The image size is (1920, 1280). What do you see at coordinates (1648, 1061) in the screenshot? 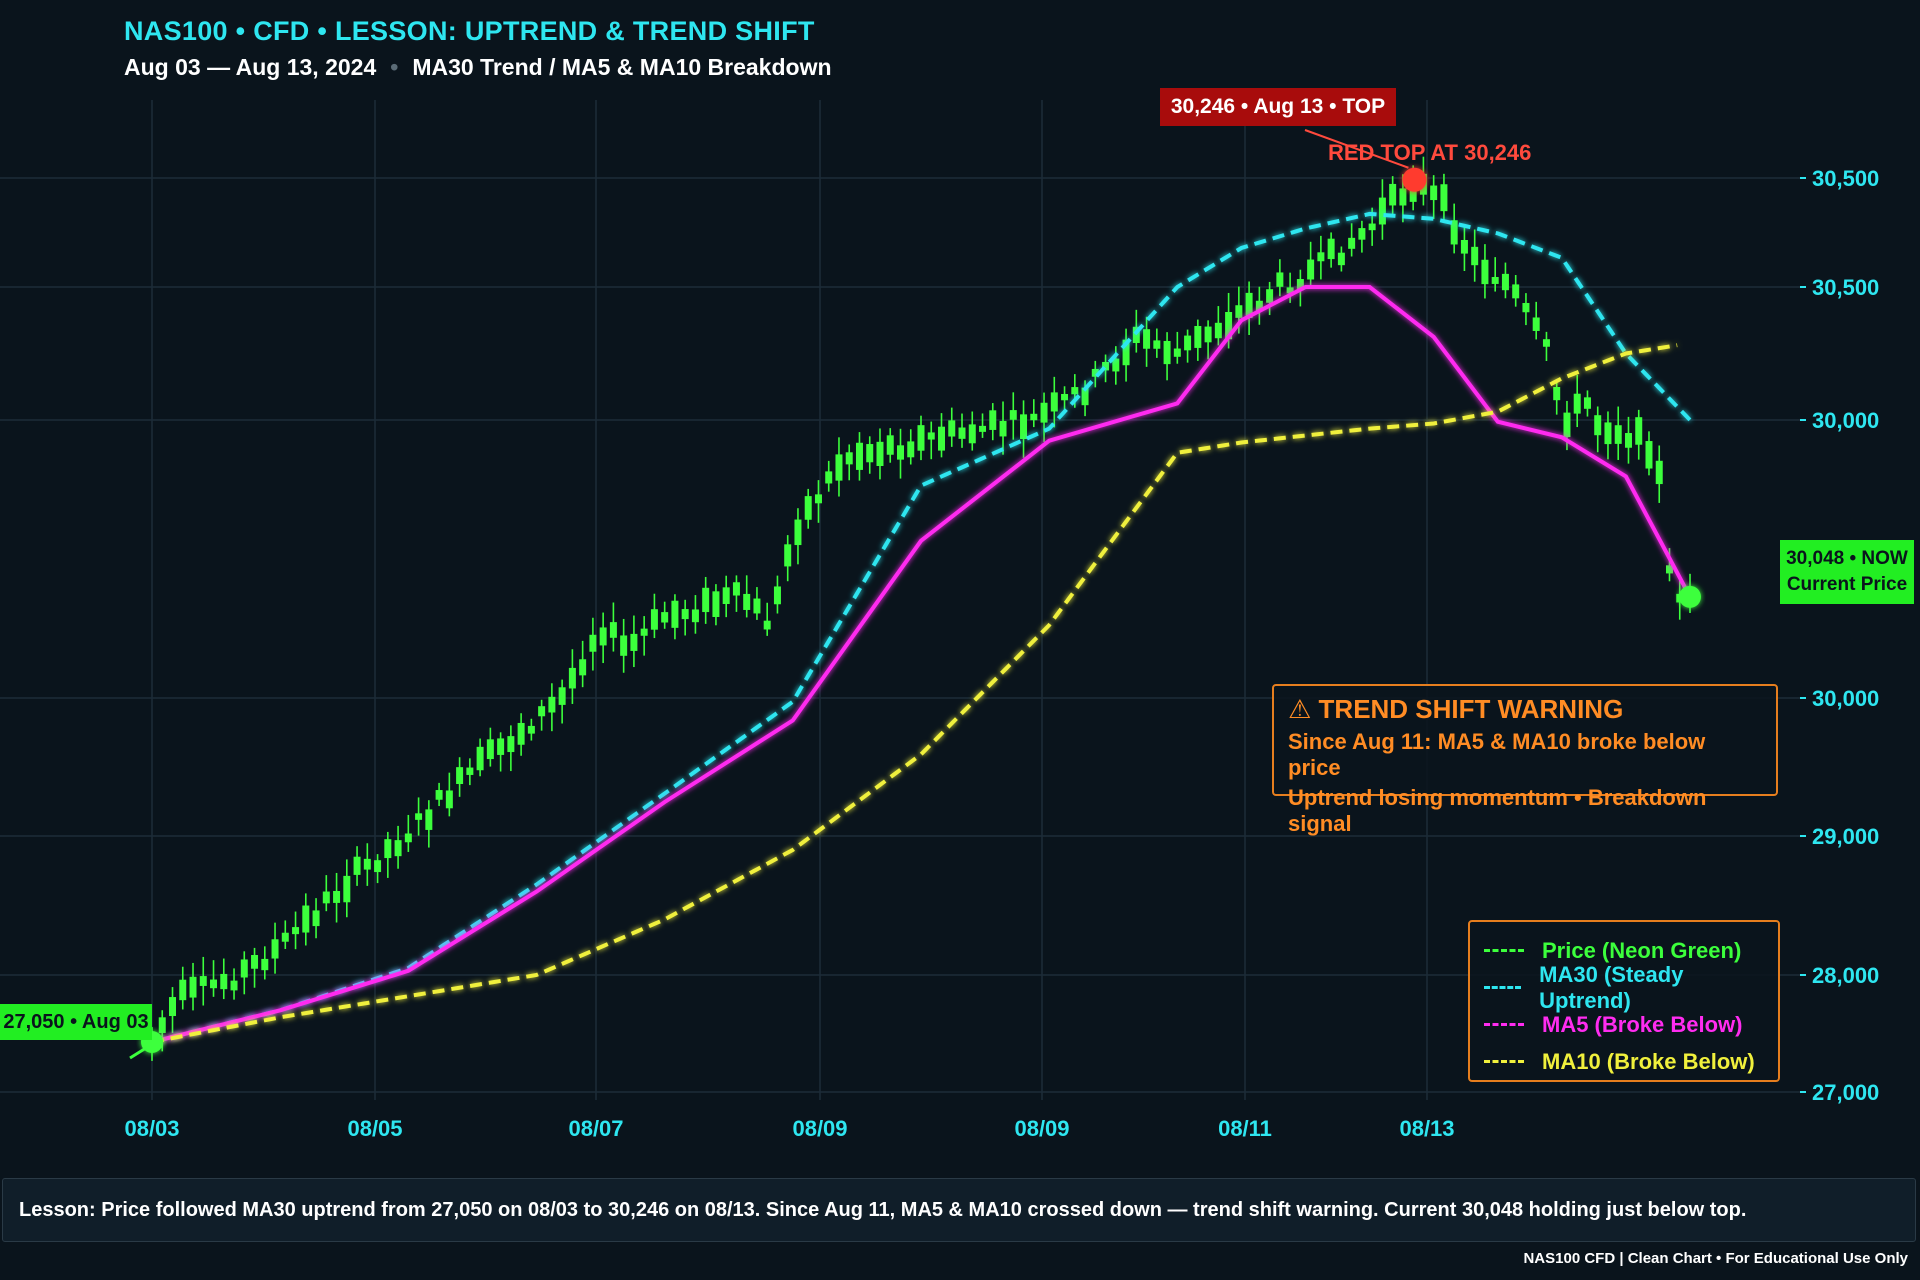
I see `legend-label-ma10: MA10 (Broke Below)` at bounding box center [1648, 1061].